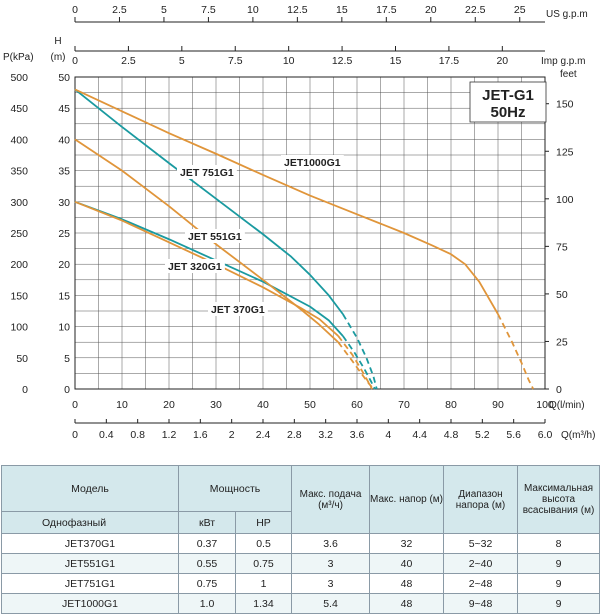 The image size is (600, 614). Describe the element at coordinates (331, 543) in the screenshot. I see `cell-max-flow: 3.6` at that location.